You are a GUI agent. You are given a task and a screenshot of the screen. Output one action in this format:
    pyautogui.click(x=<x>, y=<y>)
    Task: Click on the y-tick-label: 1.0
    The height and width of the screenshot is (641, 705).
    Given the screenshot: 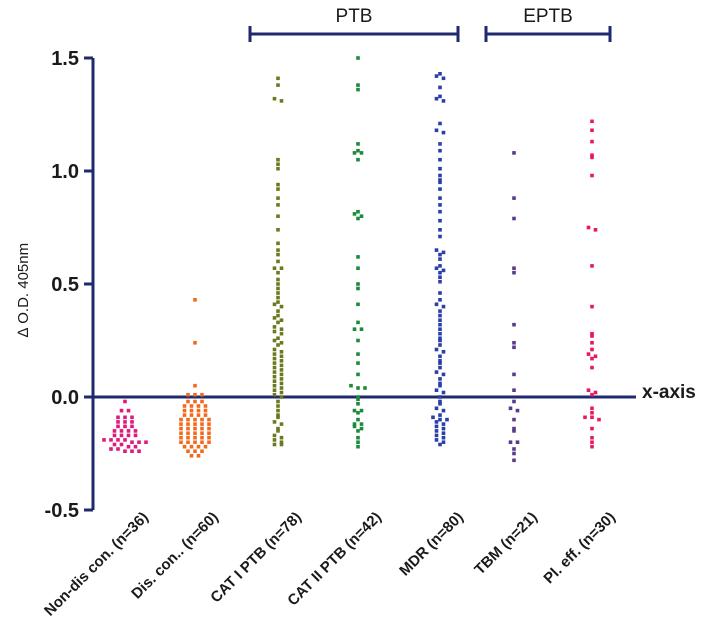 What is the action you would take?
    pyautogui.click(x=65, y=172)
    